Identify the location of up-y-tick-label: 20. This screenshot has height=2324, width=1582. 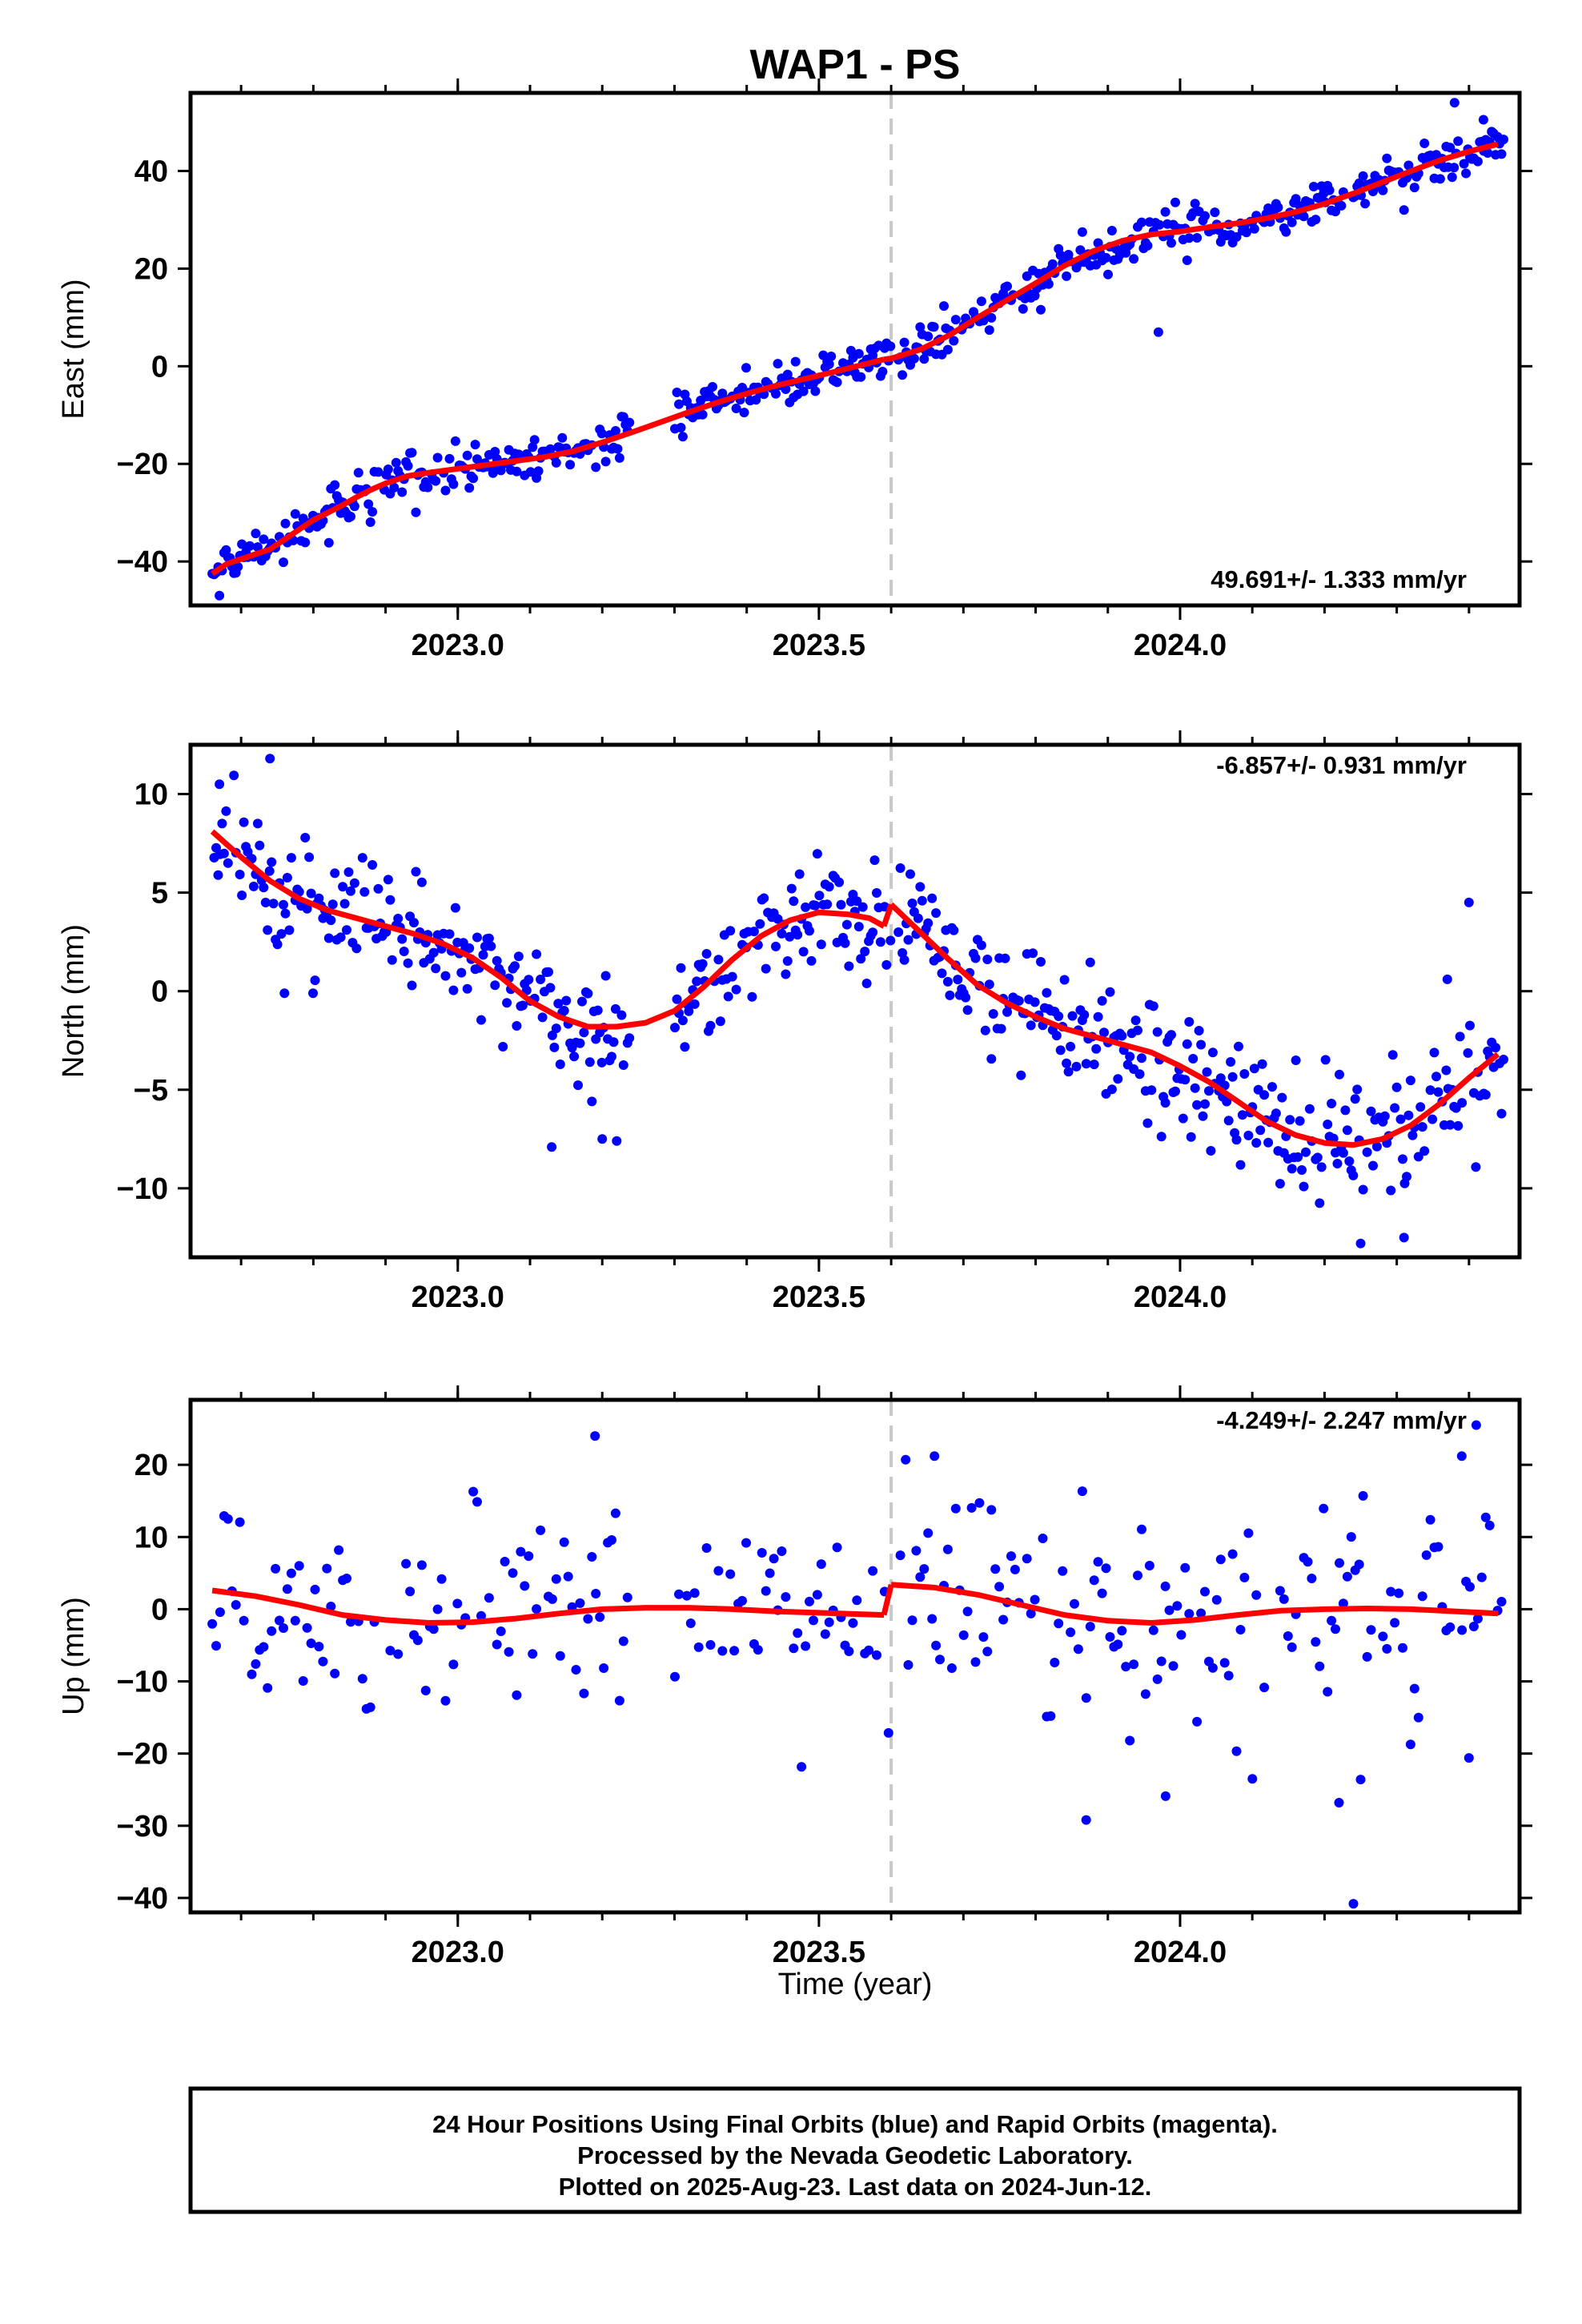
(151, 1465).